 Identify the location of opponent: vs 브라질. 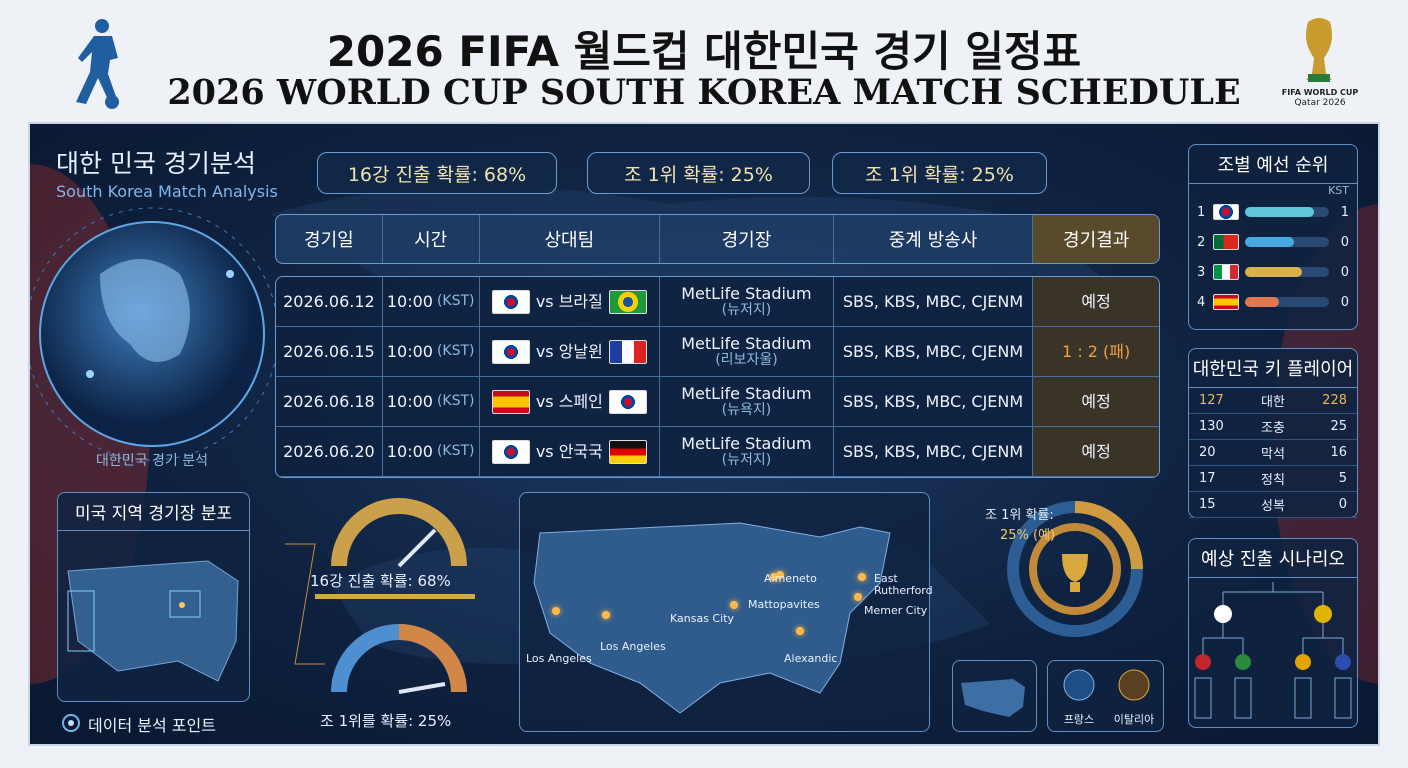
(569, 301).